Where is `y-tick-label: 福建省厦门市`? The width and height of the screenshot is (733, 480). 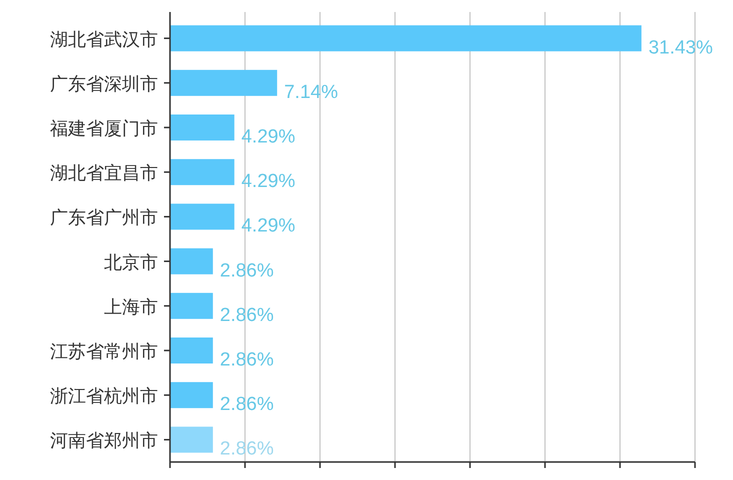
y-tick-label: 福建省厦门市 is located at coordinates (104, 128).